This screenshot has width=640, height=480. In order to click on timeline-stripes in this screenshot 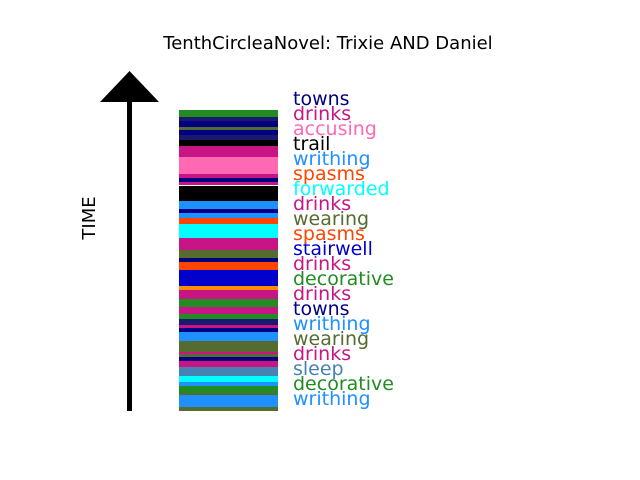, I will do `click(228, 260)`.